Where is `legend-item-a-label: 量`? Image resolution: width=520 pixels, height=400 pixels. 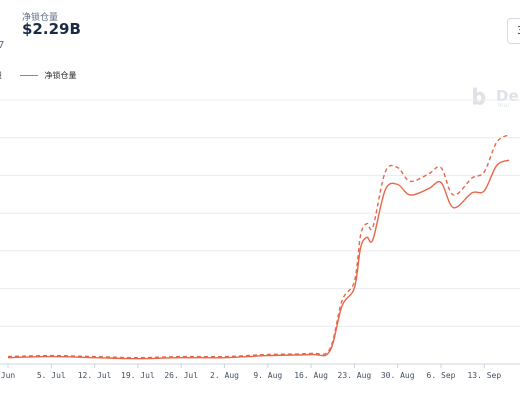 legend-item-a-label: 量 is located at coordinates (1, 75).